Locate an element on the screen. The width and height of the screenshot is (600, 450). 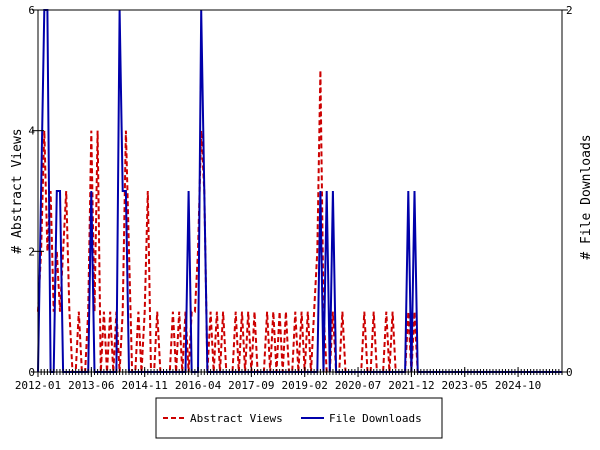
x-tick-label: 2021-12 is located at coordinates (411, 385).